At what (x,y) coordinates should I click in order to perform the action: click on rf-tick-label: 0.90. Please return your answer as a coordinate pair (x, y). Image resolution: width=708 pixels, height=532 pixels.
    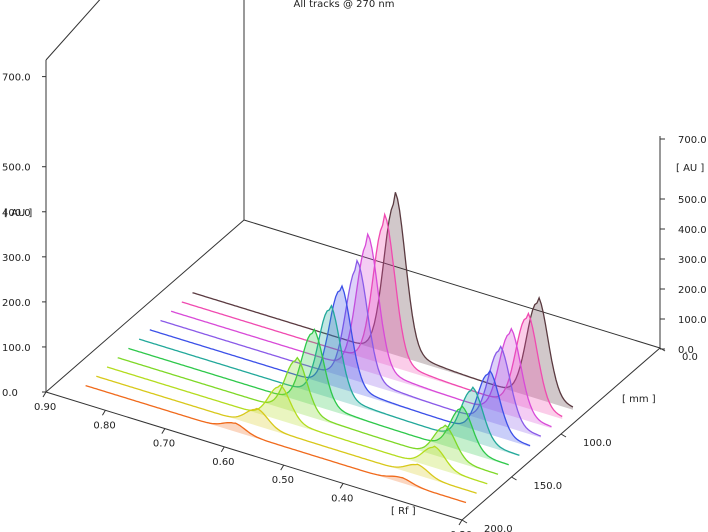
    Looking at the image, I should click on (45, 407).